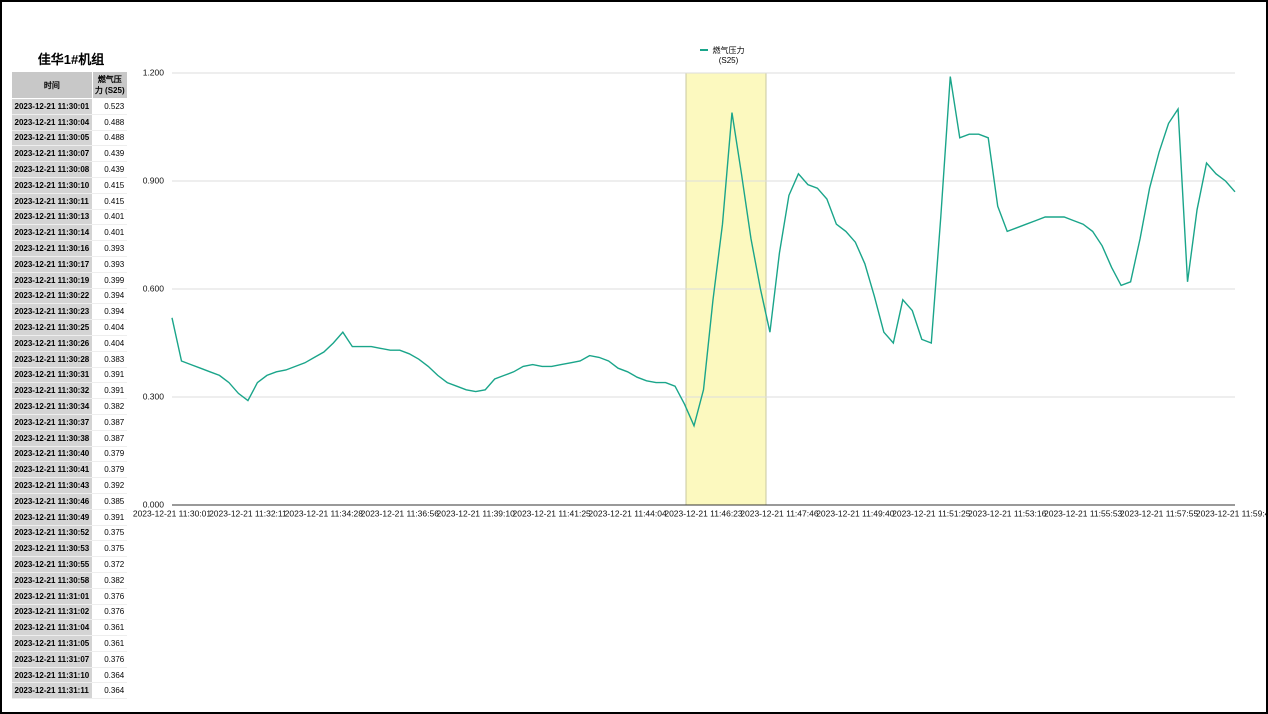  I want to click on time-cell: 2023-12-21 11:30:26, so click(52, 343).